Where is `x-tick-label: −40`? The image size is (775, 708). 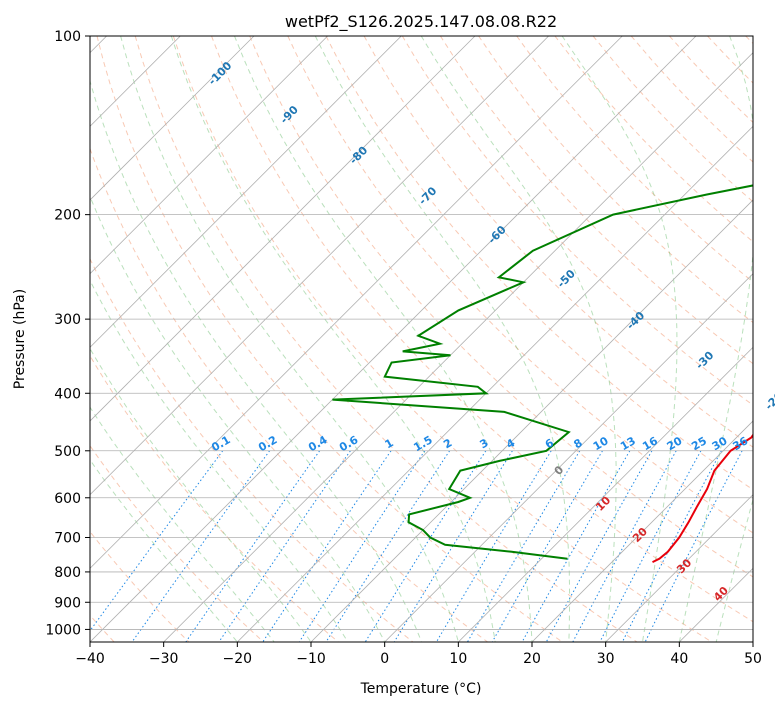 x-tick-label: −40 is located at coordinates (90, 659).